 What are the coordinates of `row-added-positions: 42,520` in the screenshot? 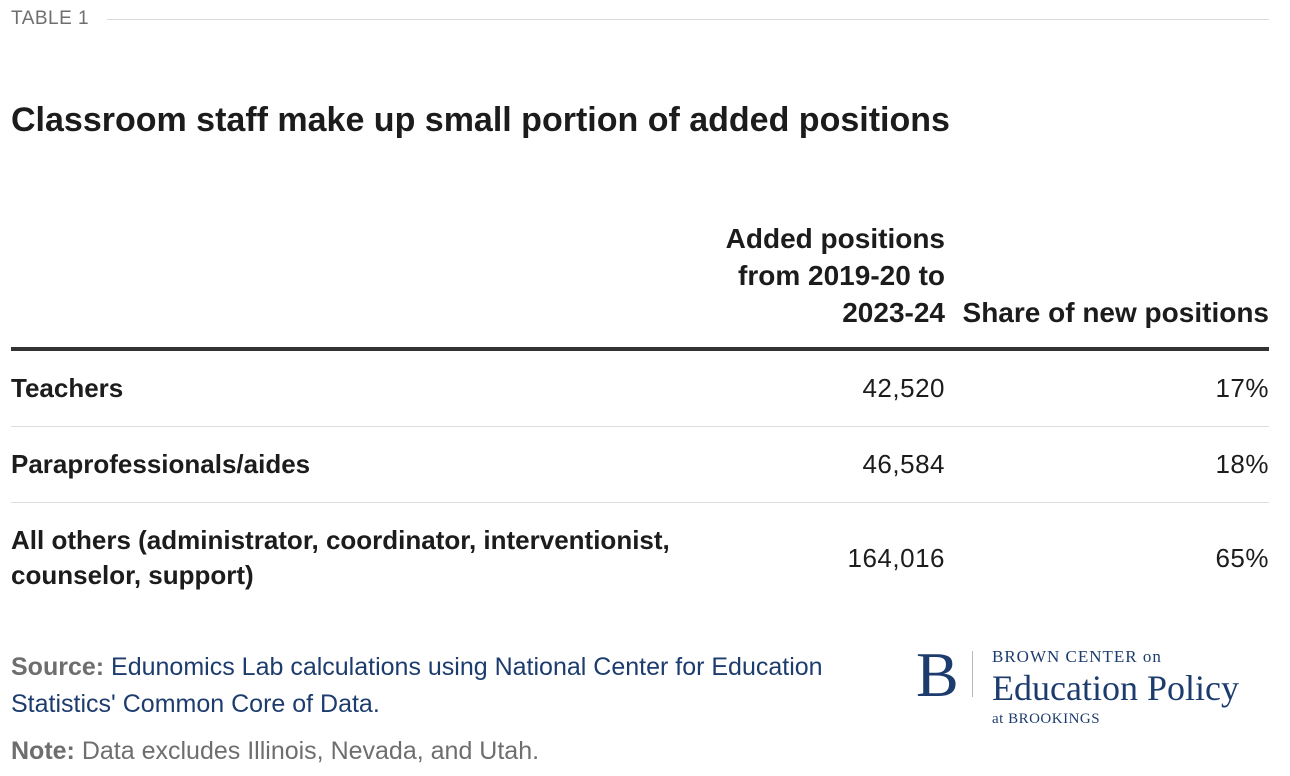 It's located at (808, 388).